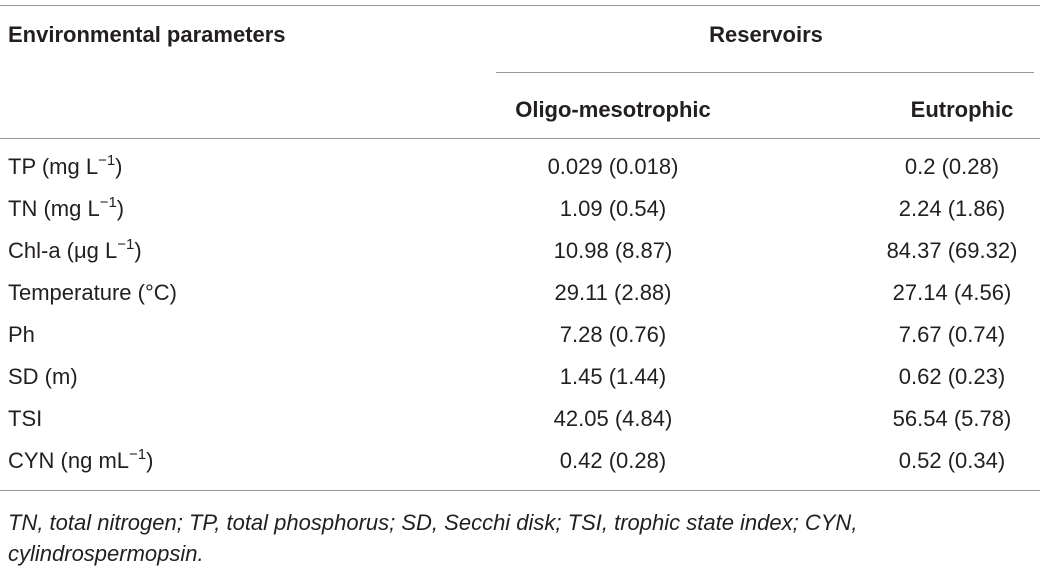 The width and height of the screenshot is (1040, 572). What do you see at coordinates (952, 166) in the screenshot?
I see `cell-value: 0.2 (0.28)` at bounding box center [952, 166].